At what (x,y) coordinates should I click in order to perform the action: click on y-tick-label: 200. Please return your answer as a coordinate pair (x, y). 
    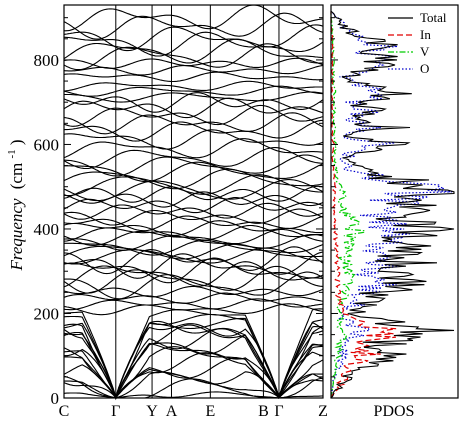
    Looking at the image, I should click on (47, 313).